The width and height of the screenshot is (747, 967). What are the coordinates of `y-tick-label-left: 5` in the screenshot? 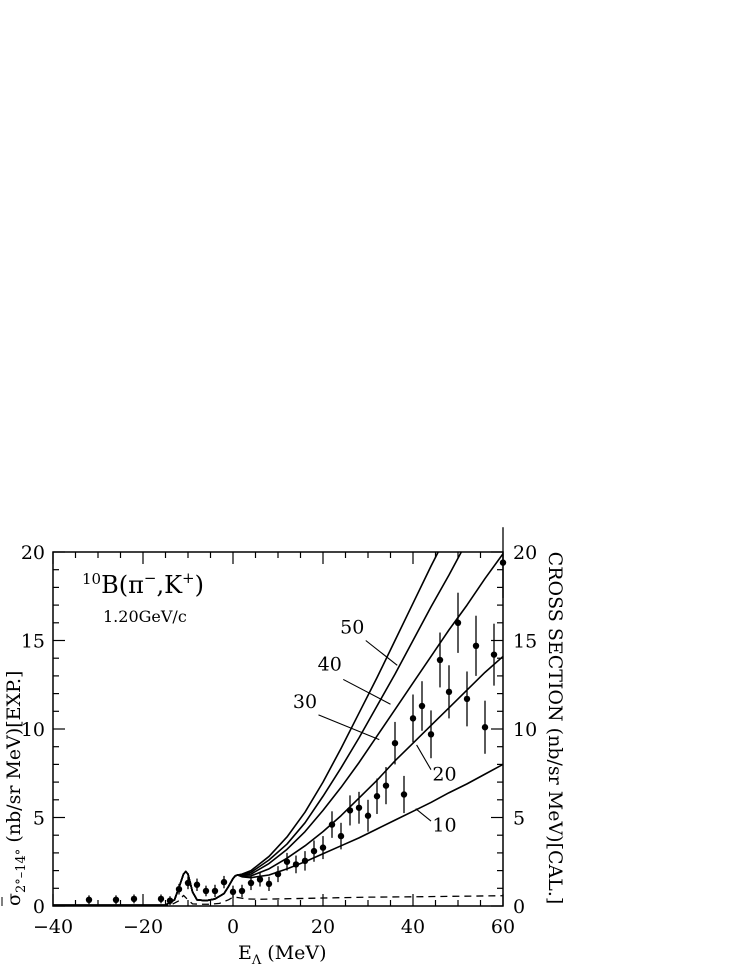 It's located at (39, 819).